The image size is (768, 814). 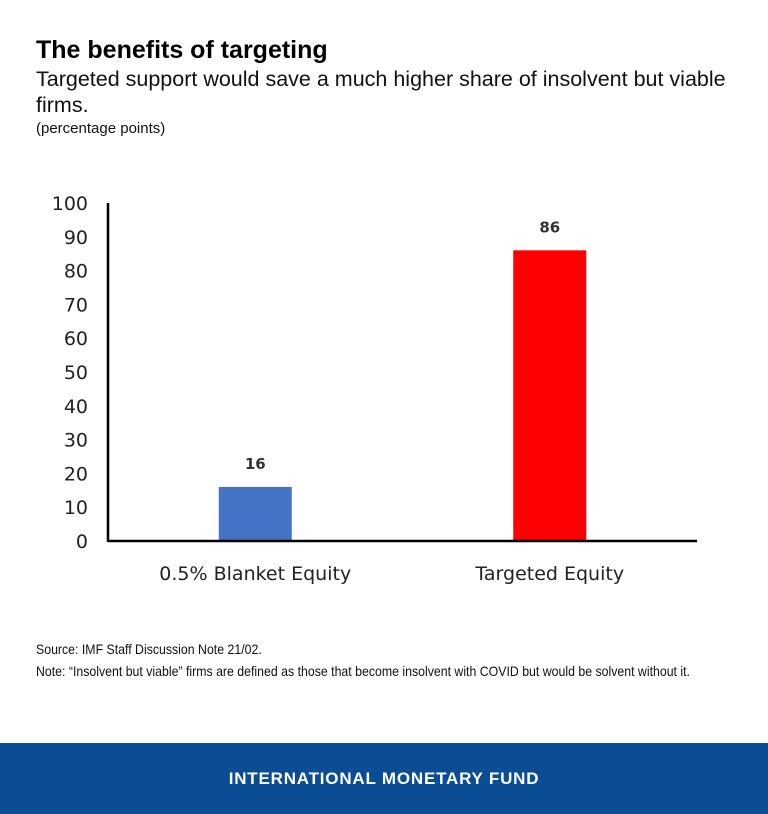 What do you see at coordinates (76, 441) in the screenshot?
I see `y-tick-label: 30` at bounding box center [76, 441].